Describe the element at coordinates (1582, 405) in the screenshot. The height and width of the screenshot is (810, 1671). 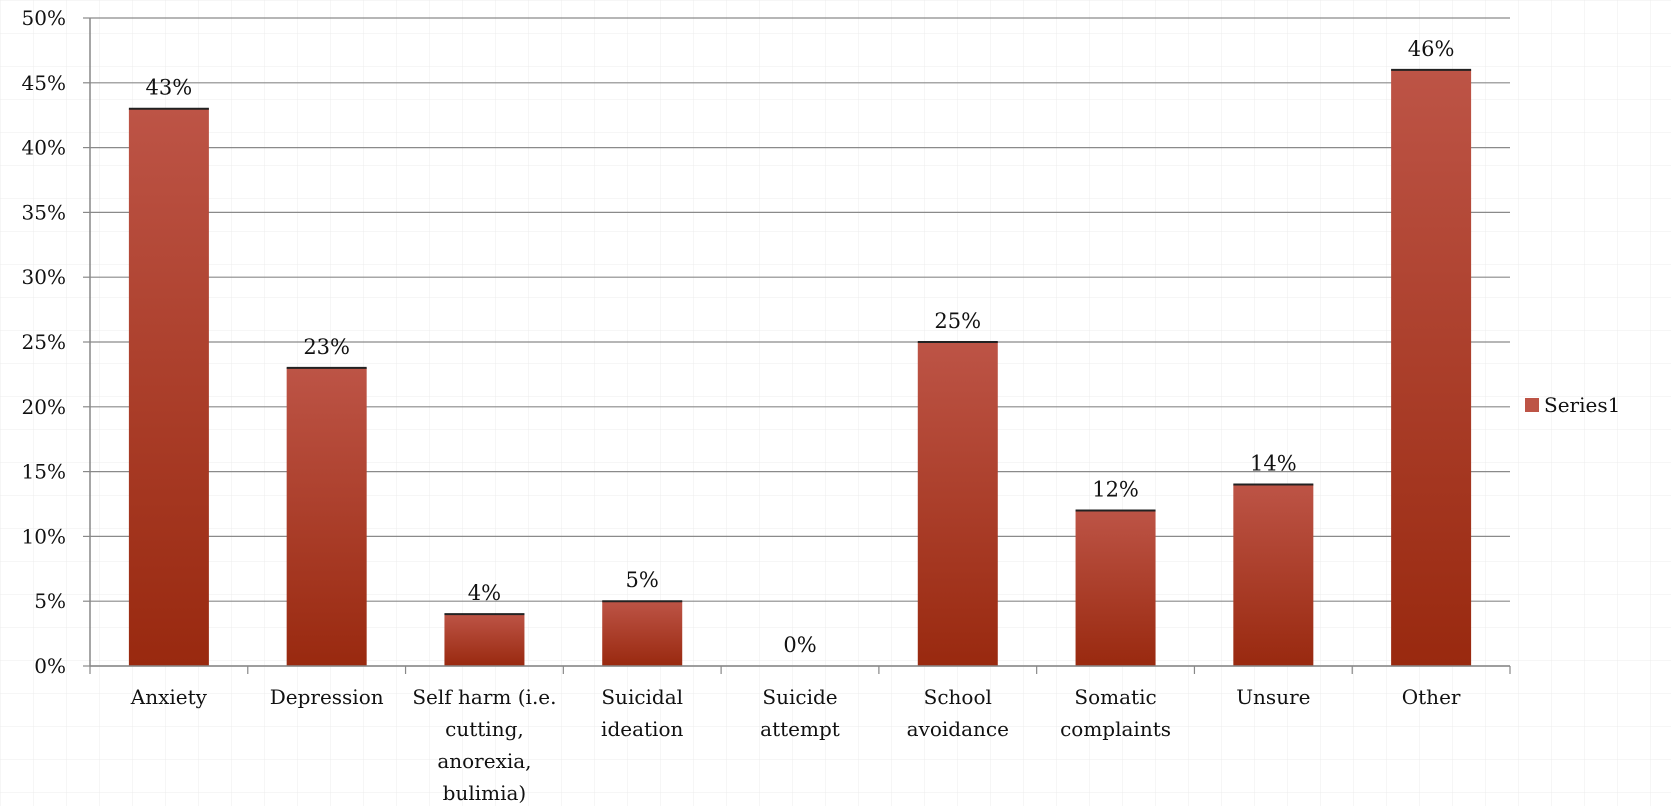
I see `legend-label-series1: Series1` at that location.